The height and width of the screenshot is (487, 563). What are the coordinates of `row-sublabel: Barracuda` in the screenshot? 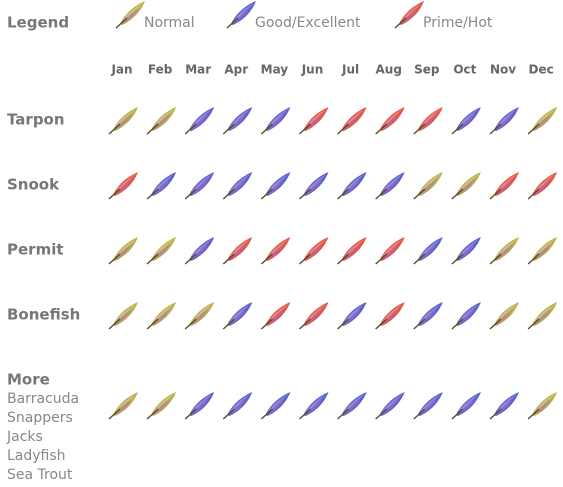 It's located at (43, 399).